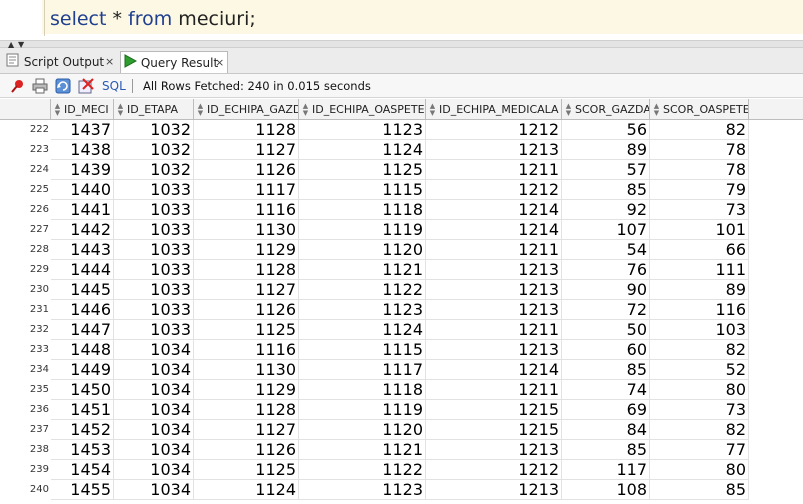  Describe the element at coordinates (82, 170) in the screenshot. I see `table-cell: 1439` at that location.